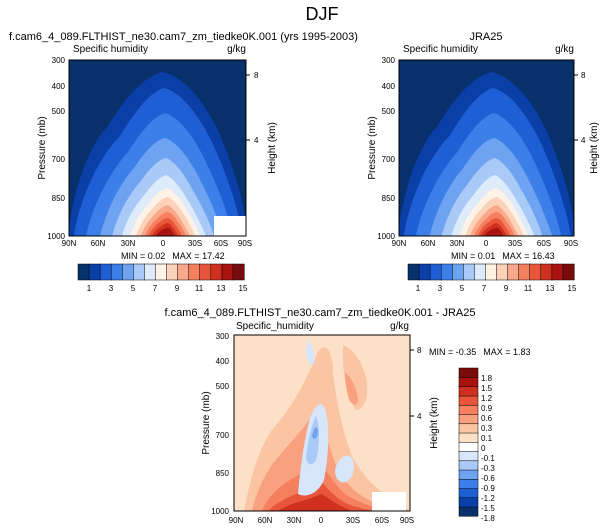 Image resolution: width=604 pixels, height=530 pixels. What do you see at coordinates (583, 140) in the screenshot?
I see `right-tick-label-4: 4` at bounding box center [583, 140].